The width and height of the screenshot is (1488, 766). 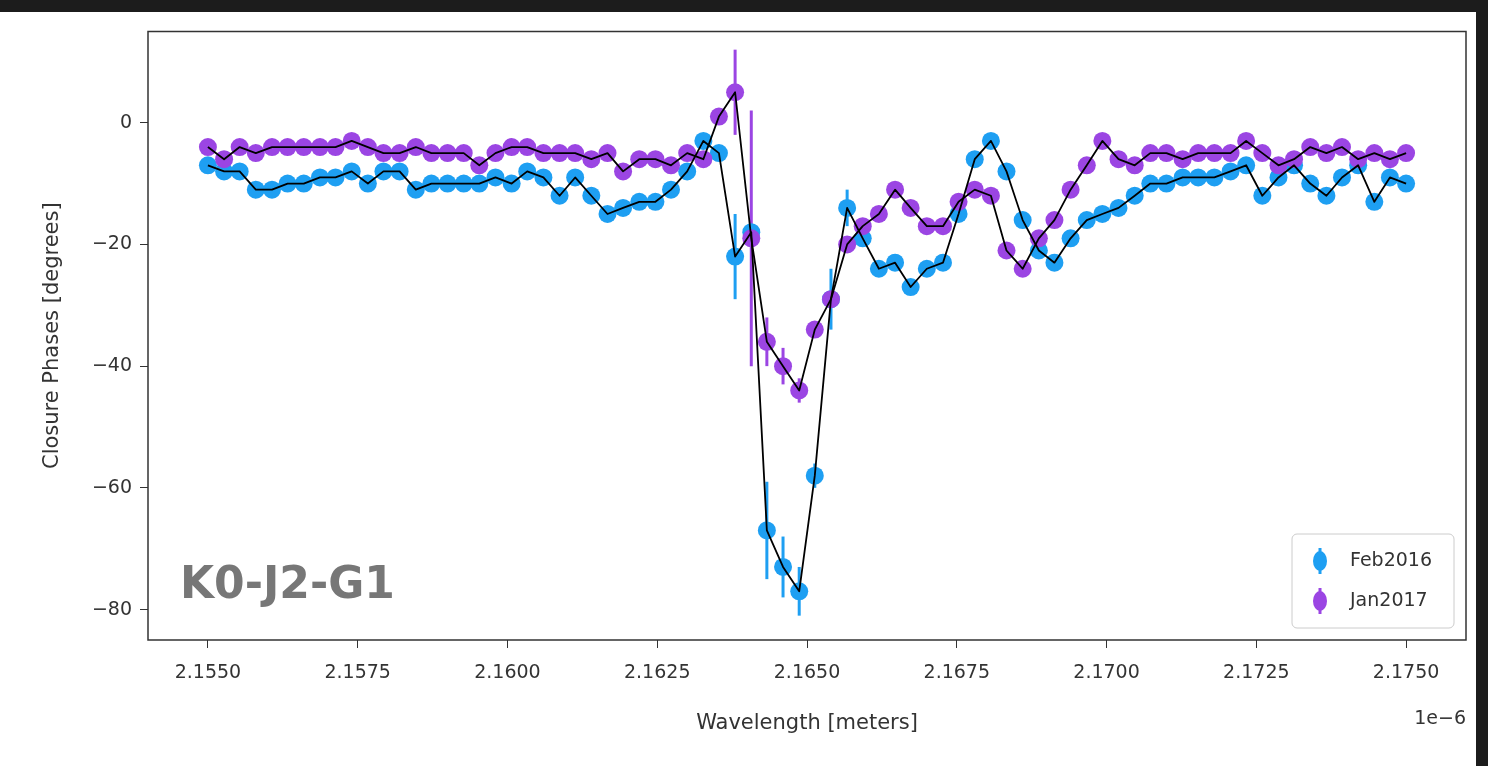 What do you see at coordinates (357, 671) in the screenshot?
I see `x-tick-label: 2.1575` at bounding box center [357, 671].